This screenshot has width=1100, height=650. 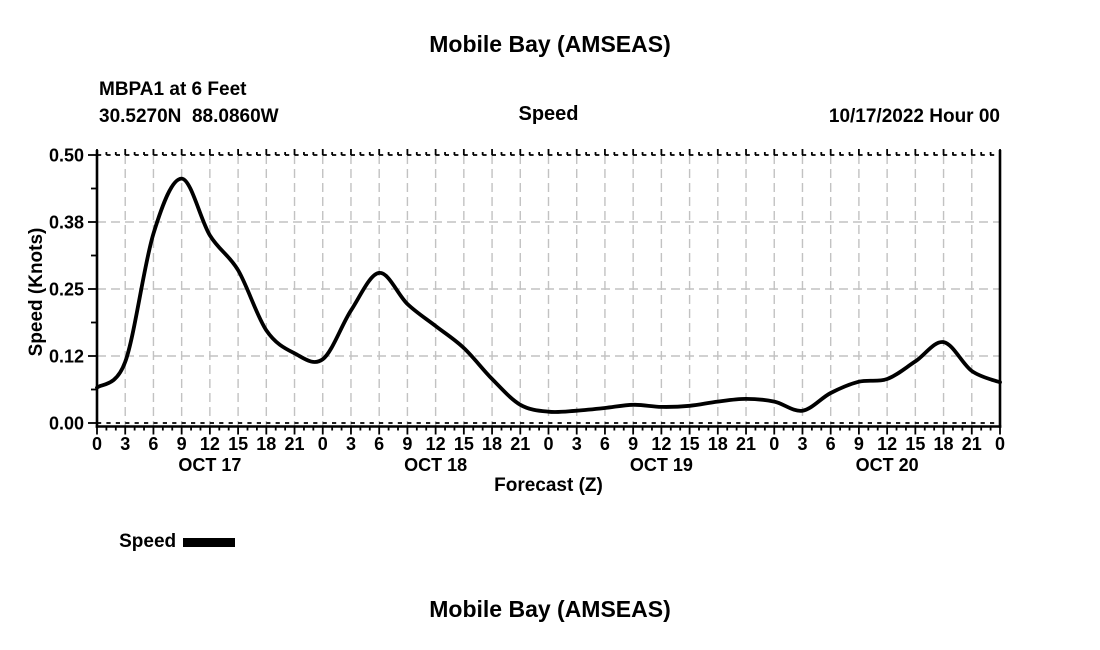 I want to click on legend: Speed, so click(x=167, y=542).